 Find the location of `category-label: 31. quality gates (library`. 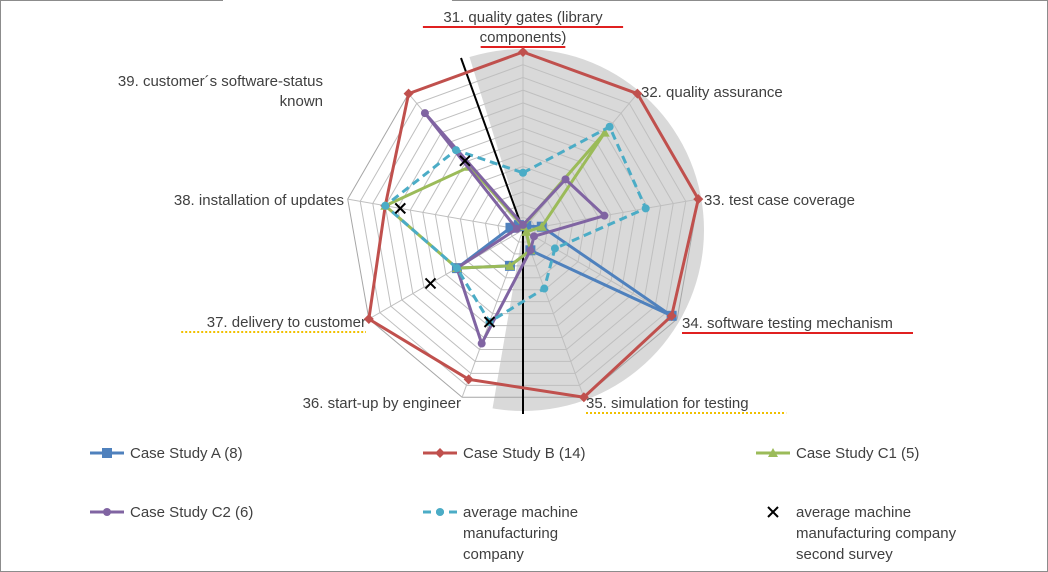

category-label: 31. quality gates (library is located at coordinates (523, 17).